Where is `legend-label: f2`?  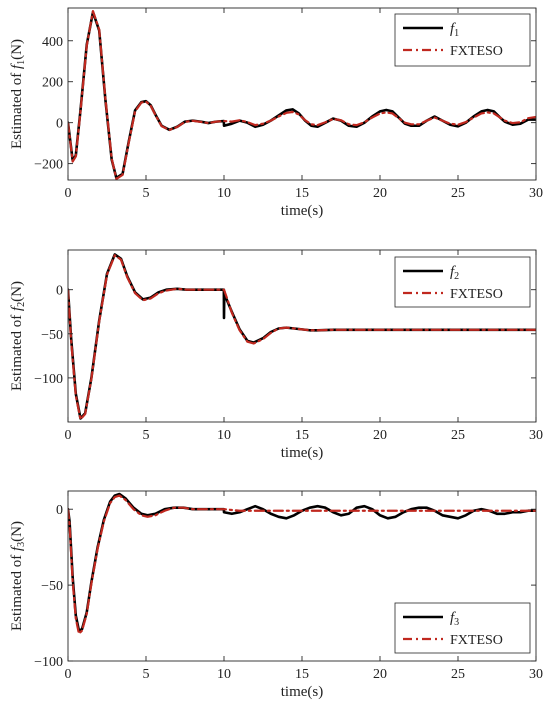
legend-label: f2 is located at coordinates (454, 273).